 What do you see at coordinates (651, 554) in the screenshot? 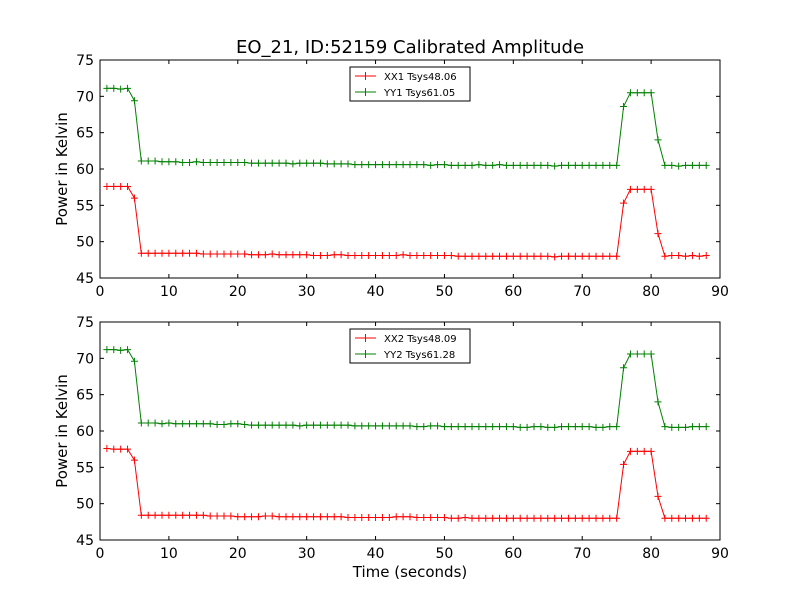
I see `x-tick-label: 80` at bounding box center [651, 554].